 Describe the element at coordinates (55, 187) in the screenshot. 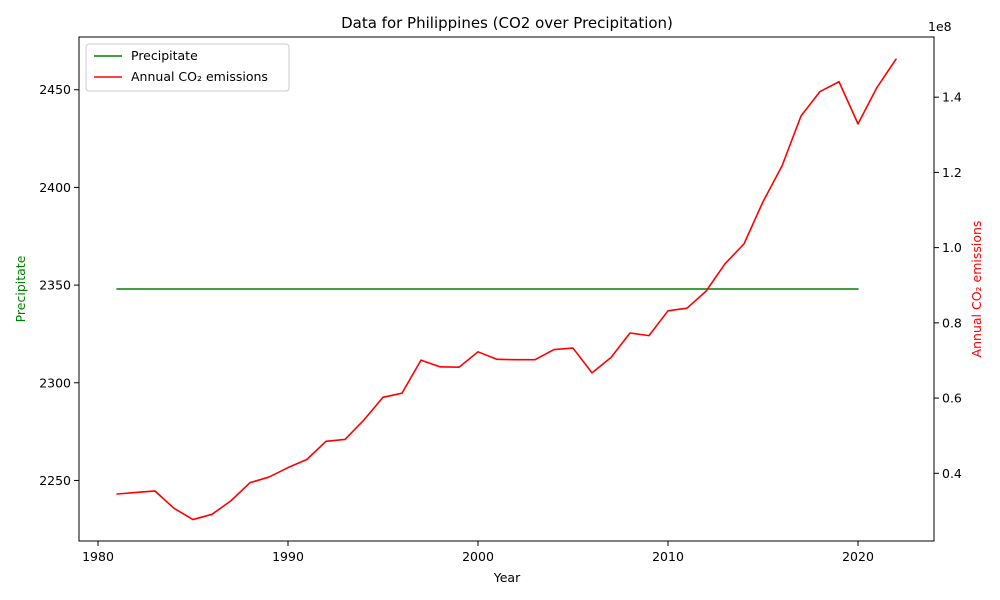

I see `y-left-tick-label: 2400` at that location.